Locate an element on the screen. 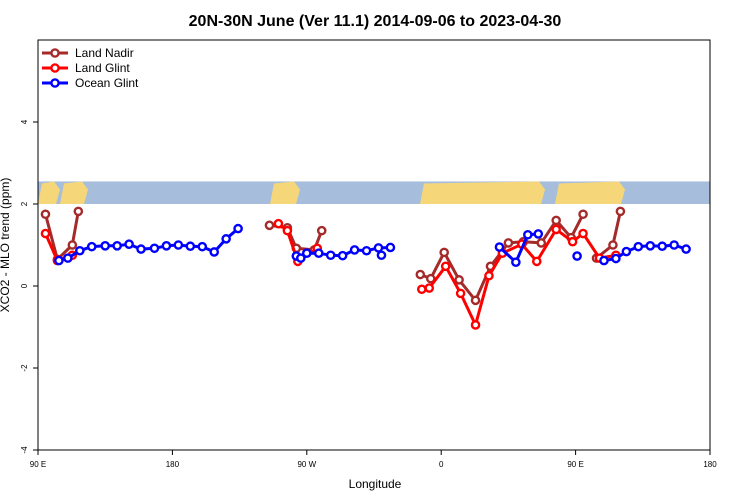 The image size is (750, 500). legend-label: Land Nadir is located at coordinates (104, 53).